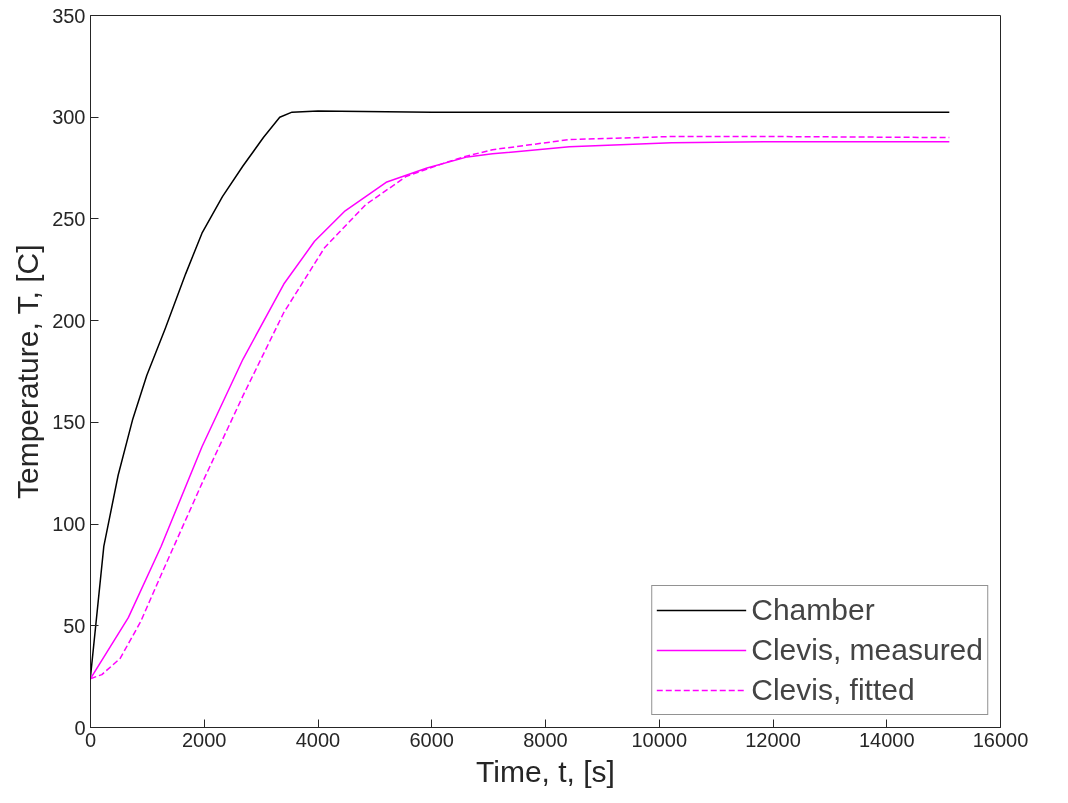 The image size is (1068, 803). Describe the element at coordinates (833, 690) in the screenshot. I see `legend-label: Clevis, fitted` at that location.